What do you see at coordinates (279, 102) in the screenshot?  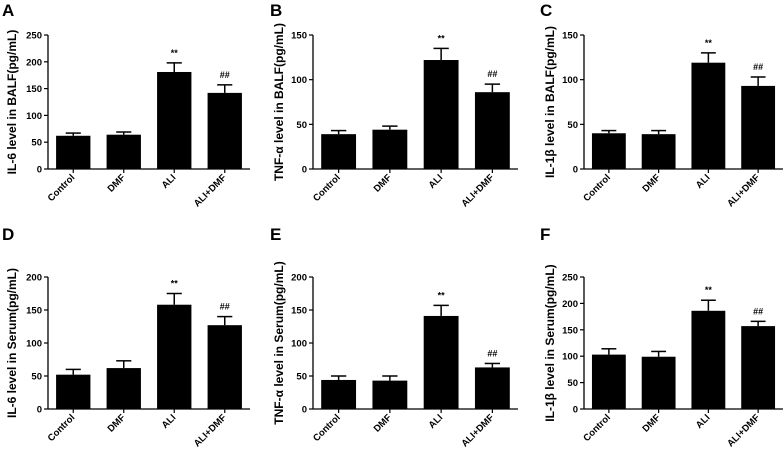 I see `y-axis-label: TNF-α level in BALF(pg/mL)` at bounding box center [279, 102].